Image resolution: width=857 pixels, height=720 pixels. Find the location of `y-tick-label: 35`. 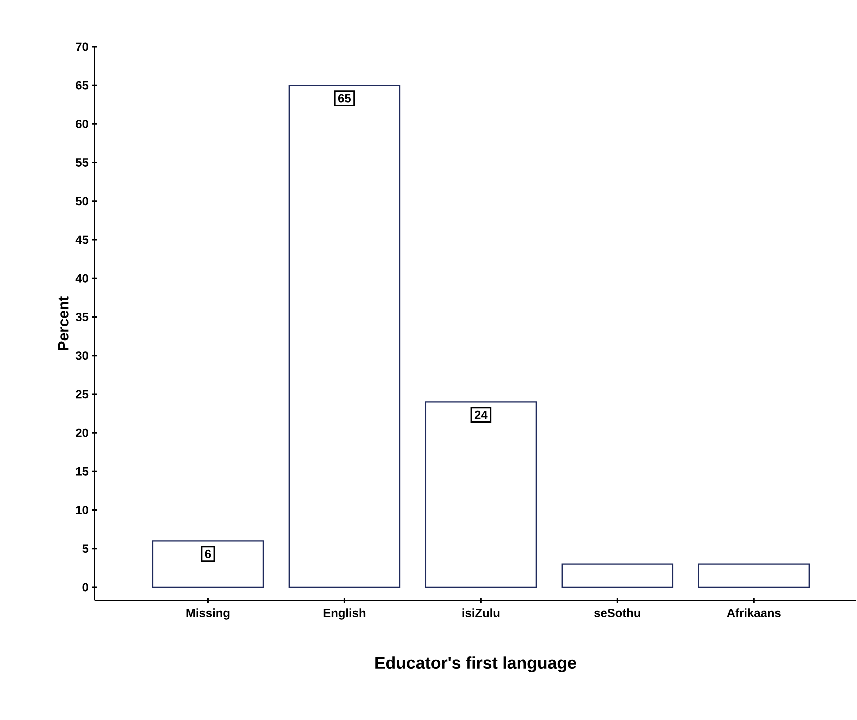

y-tick-label: 35 is located at coordinates (82, 317).